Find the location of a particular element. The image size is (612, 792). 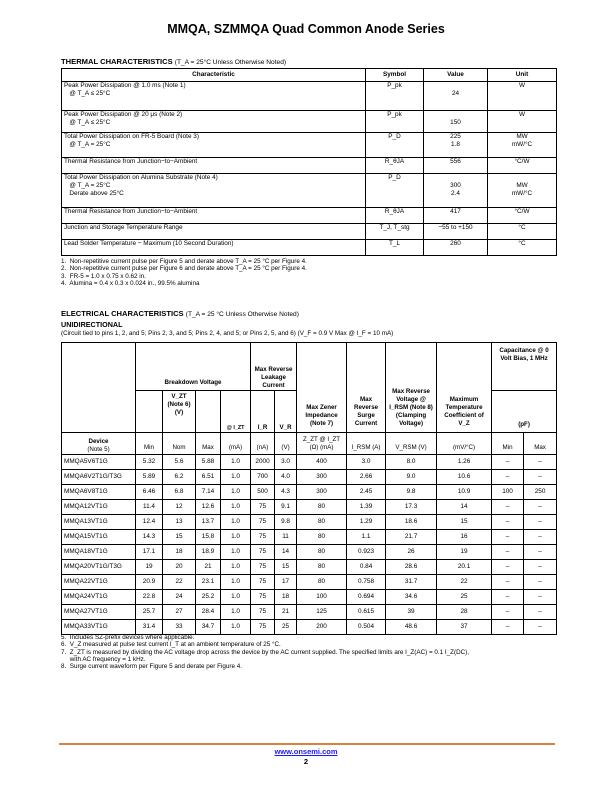

thermal-col-header: Symbol is located at coordinates (394, 75).